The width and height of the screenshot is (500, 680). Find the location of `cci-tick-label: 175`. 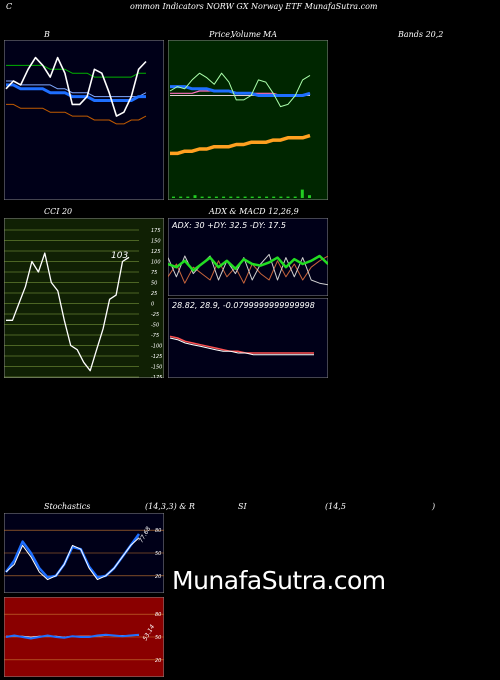

cci-tick-label: 175 is located at coordinates (156, 231).